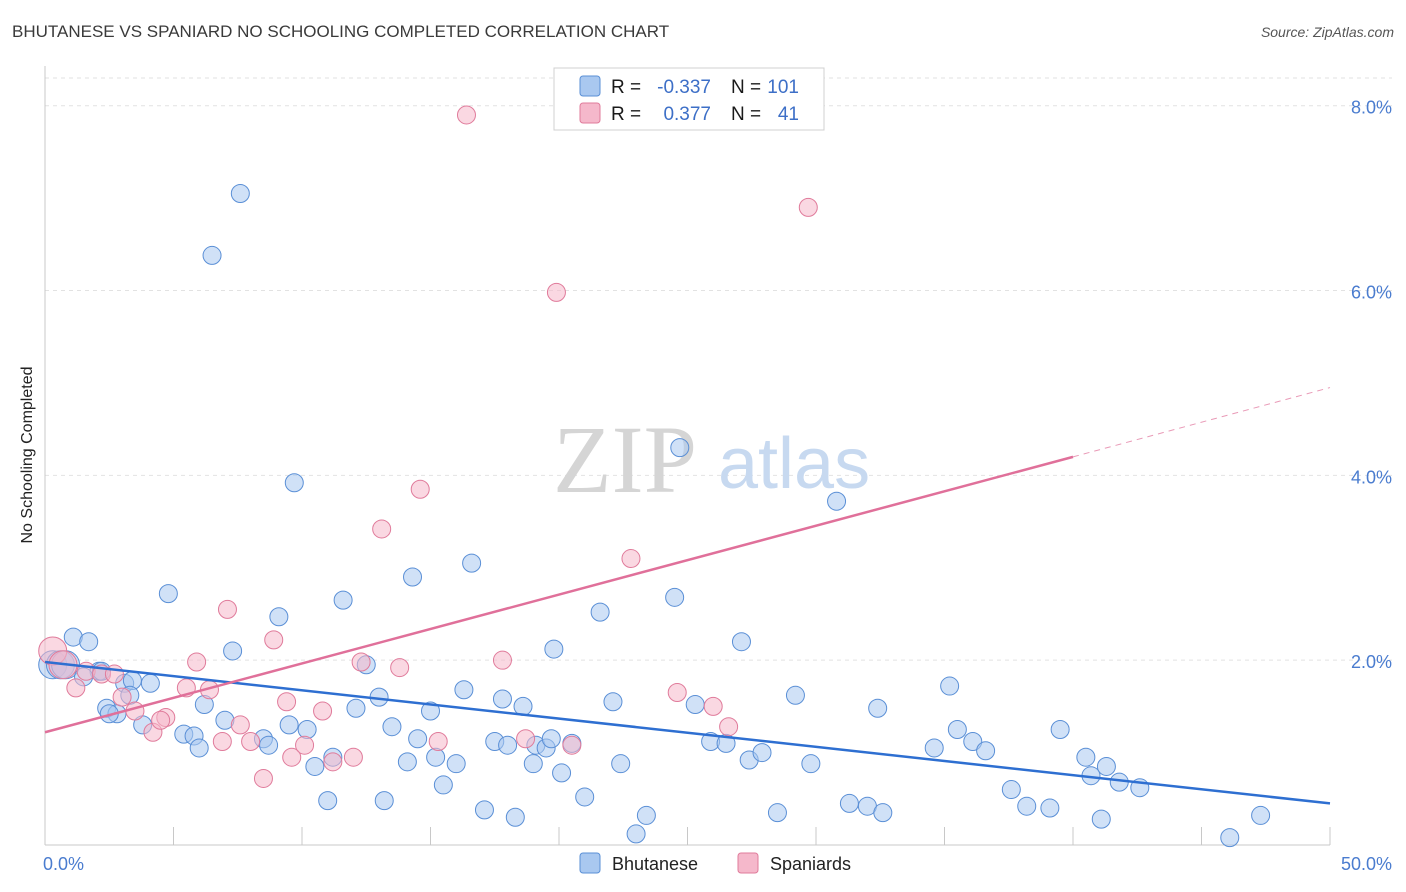  Describe the element at coordinates (625, 459) in the screenshot. I see `watermark-zip: ZIP` at that location.